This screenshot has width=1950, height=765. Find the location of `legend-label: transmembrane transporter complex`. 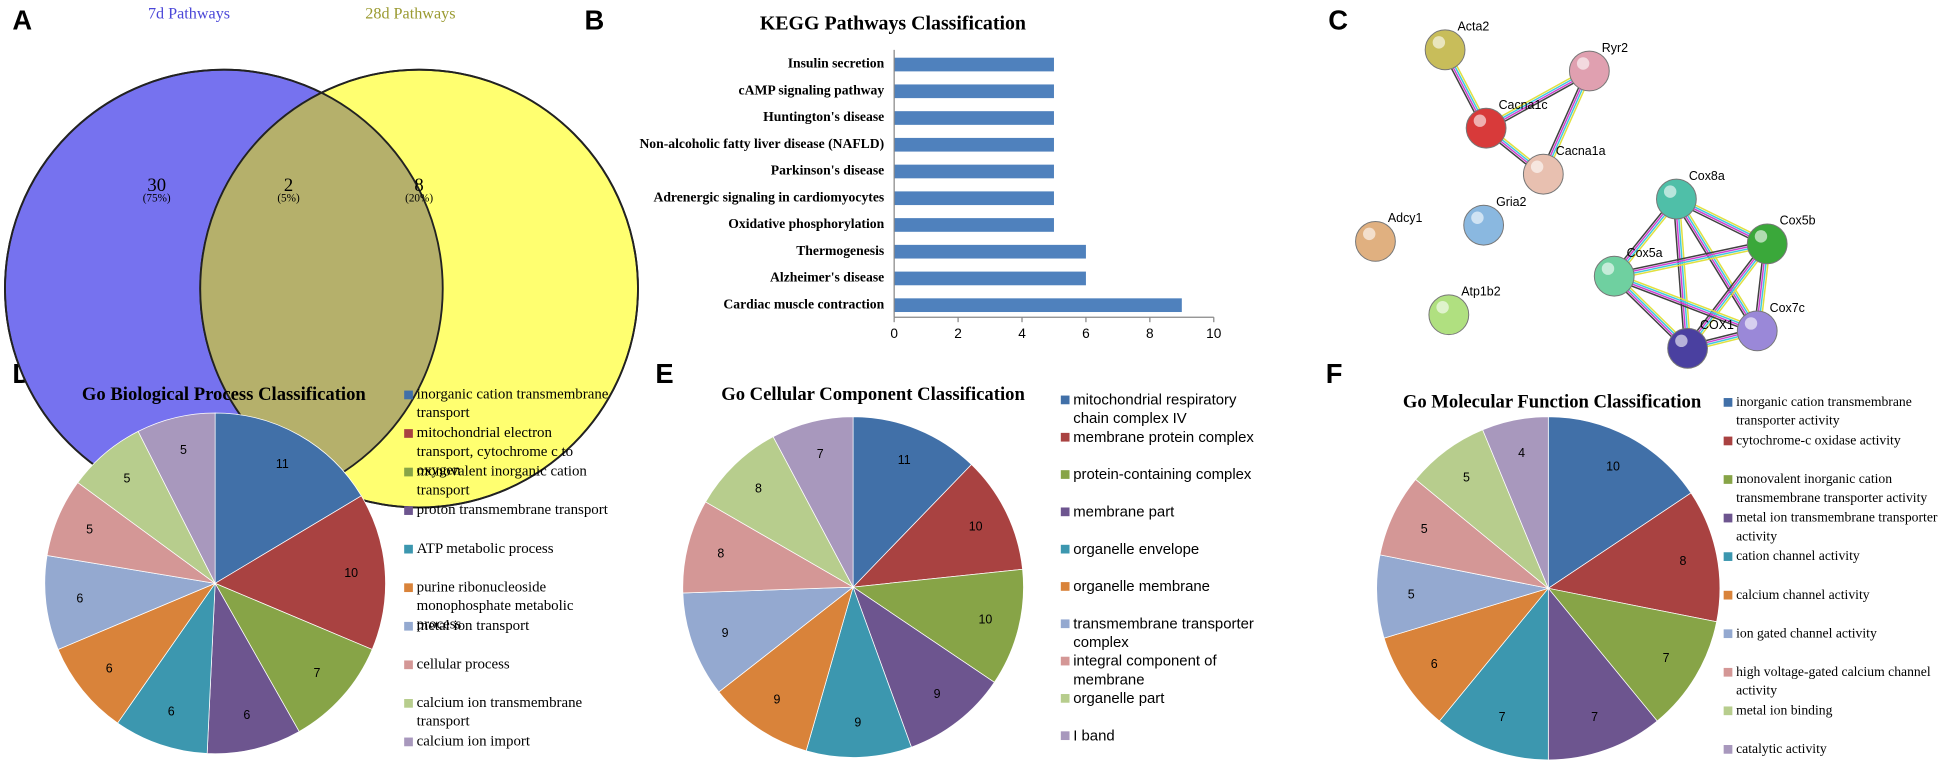

legend-label: transmembrane transporter complex is located at coordinates (1163, 633).